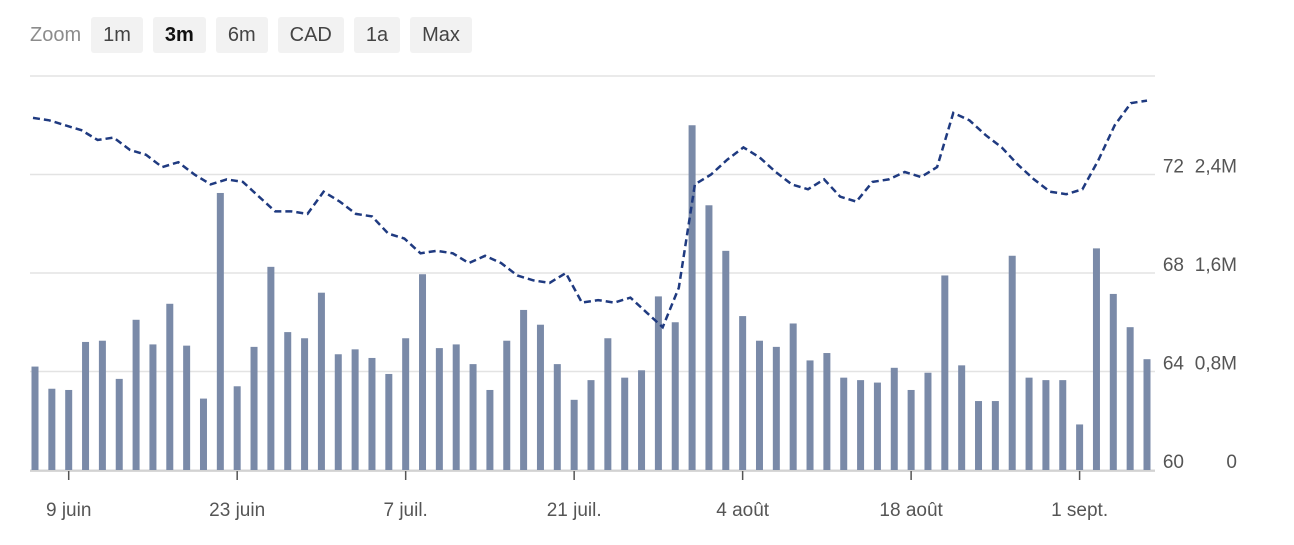 This screenshot has height=545, width=1294. What do you see at coordinates (1173, 167) in the screenshot?
I see `price-axis-label: 72` at bounding box center [1173, 167].